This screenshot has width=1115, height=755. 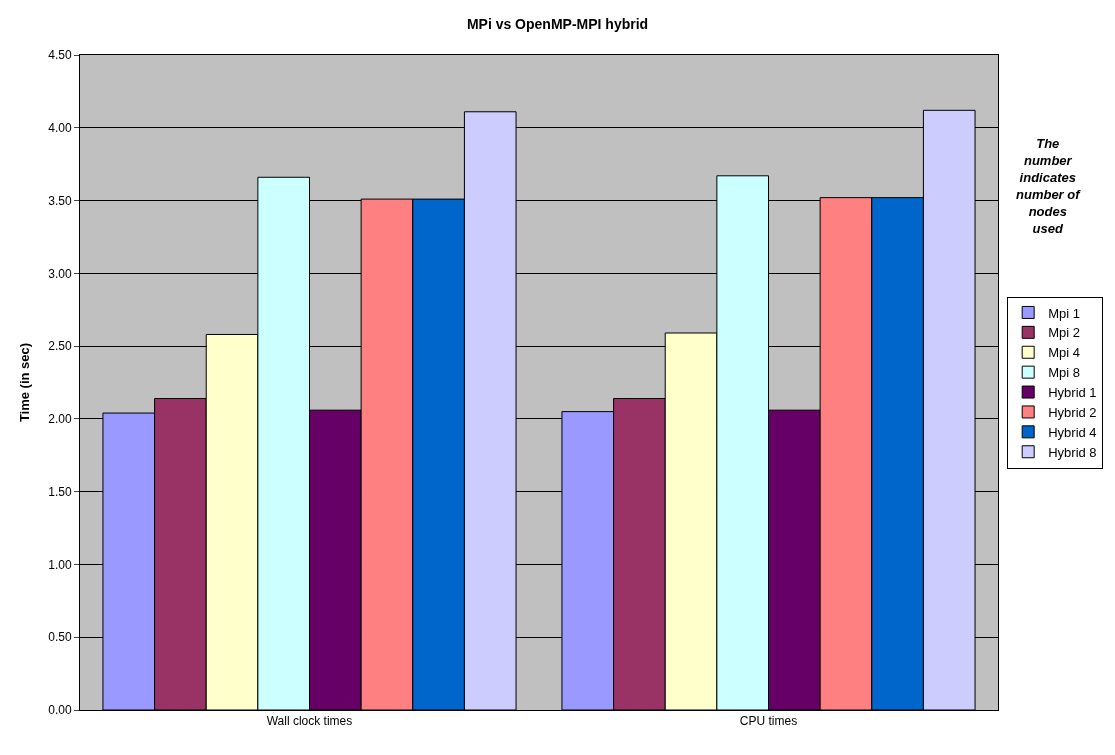 I want to click on legend-label: Hybrid 2, so click(x=1072, y=413).